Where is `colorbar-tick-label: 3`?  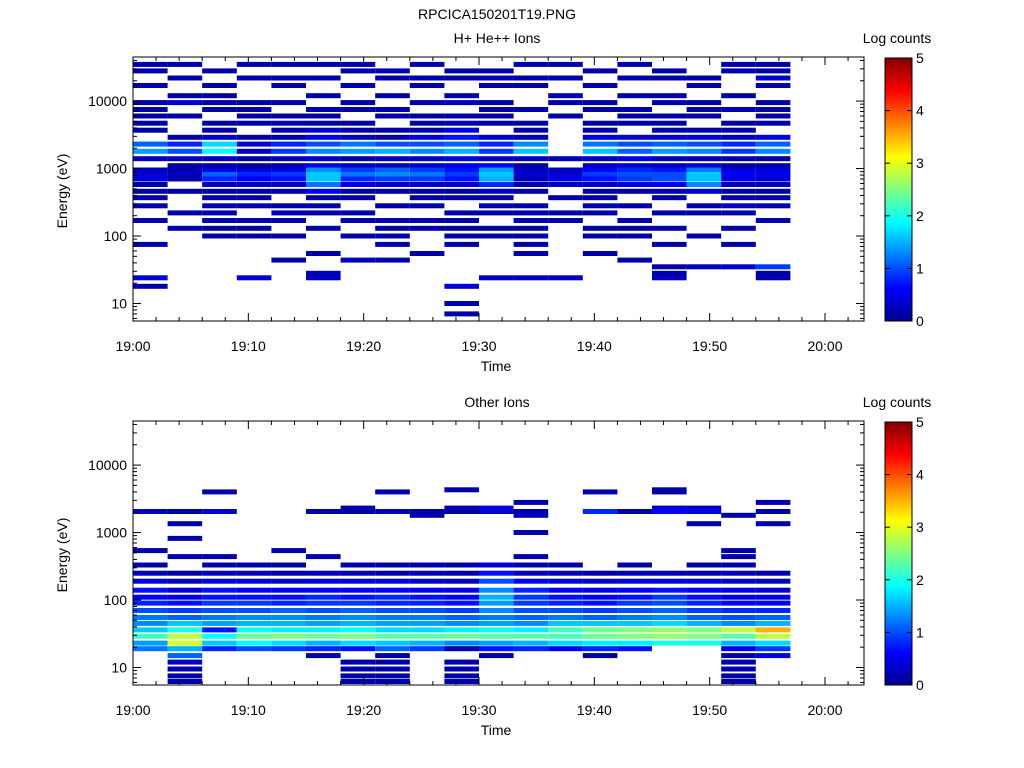 colorbar-tick-label: 3 is located at coordinates (920, 527).